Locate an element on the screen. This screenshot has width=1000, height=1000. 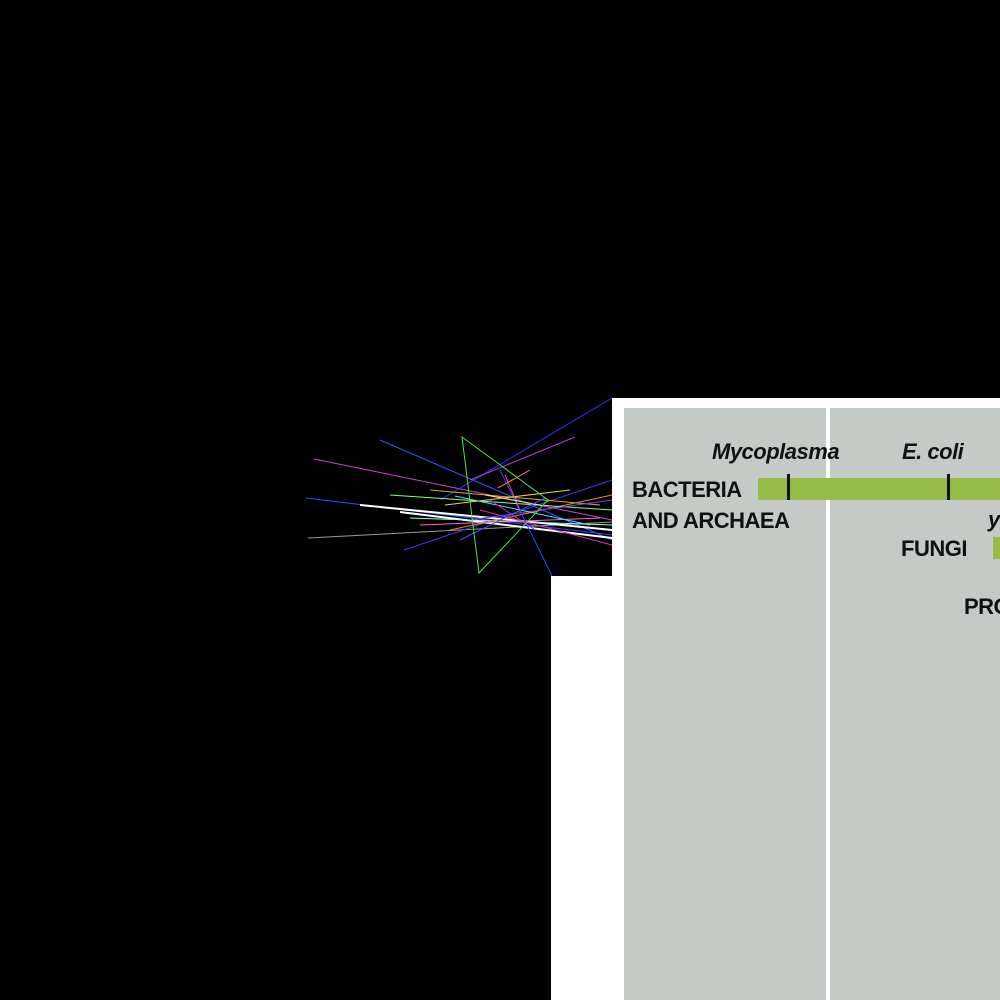
column-divider is located at coordinates (828, 704).